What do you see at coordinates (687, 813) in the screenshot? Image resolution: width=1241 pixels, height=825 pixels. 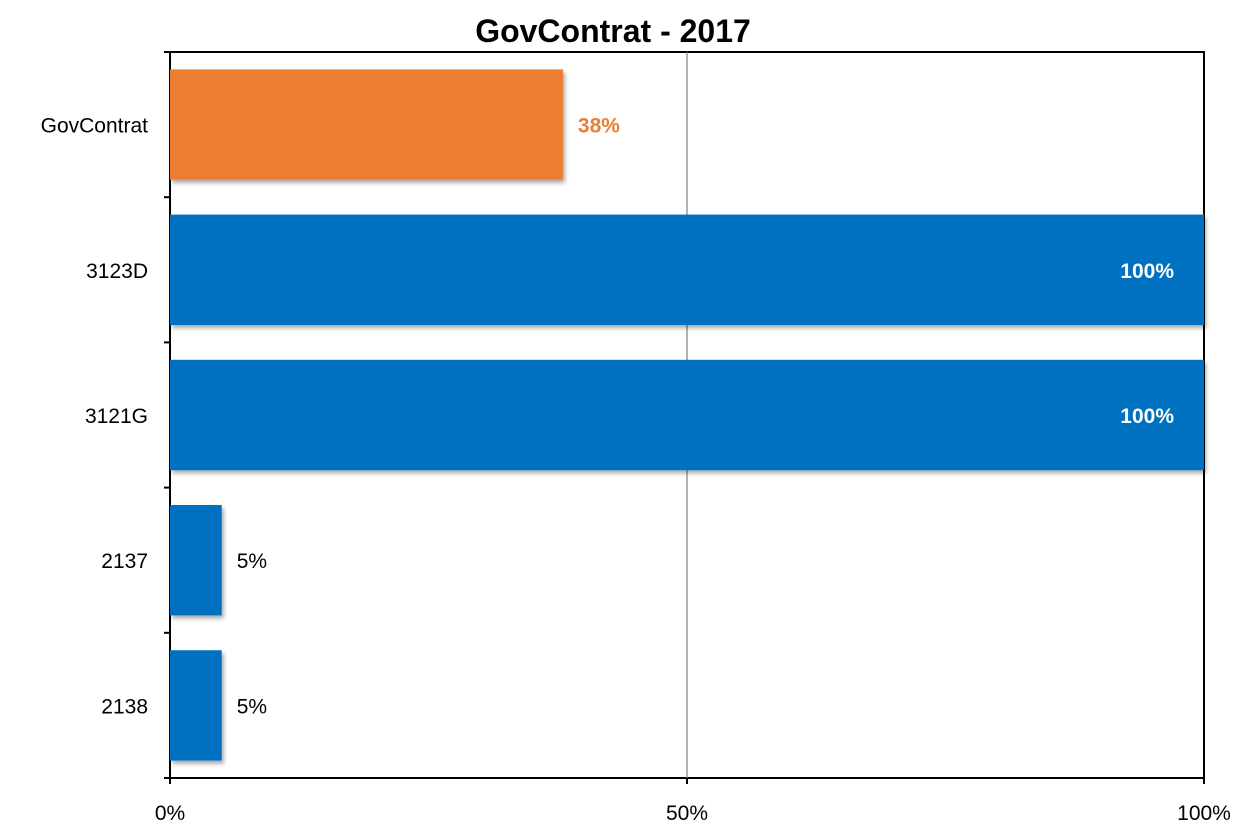 I see `x-tick-label: 50%` at bounding box center [687, 813].